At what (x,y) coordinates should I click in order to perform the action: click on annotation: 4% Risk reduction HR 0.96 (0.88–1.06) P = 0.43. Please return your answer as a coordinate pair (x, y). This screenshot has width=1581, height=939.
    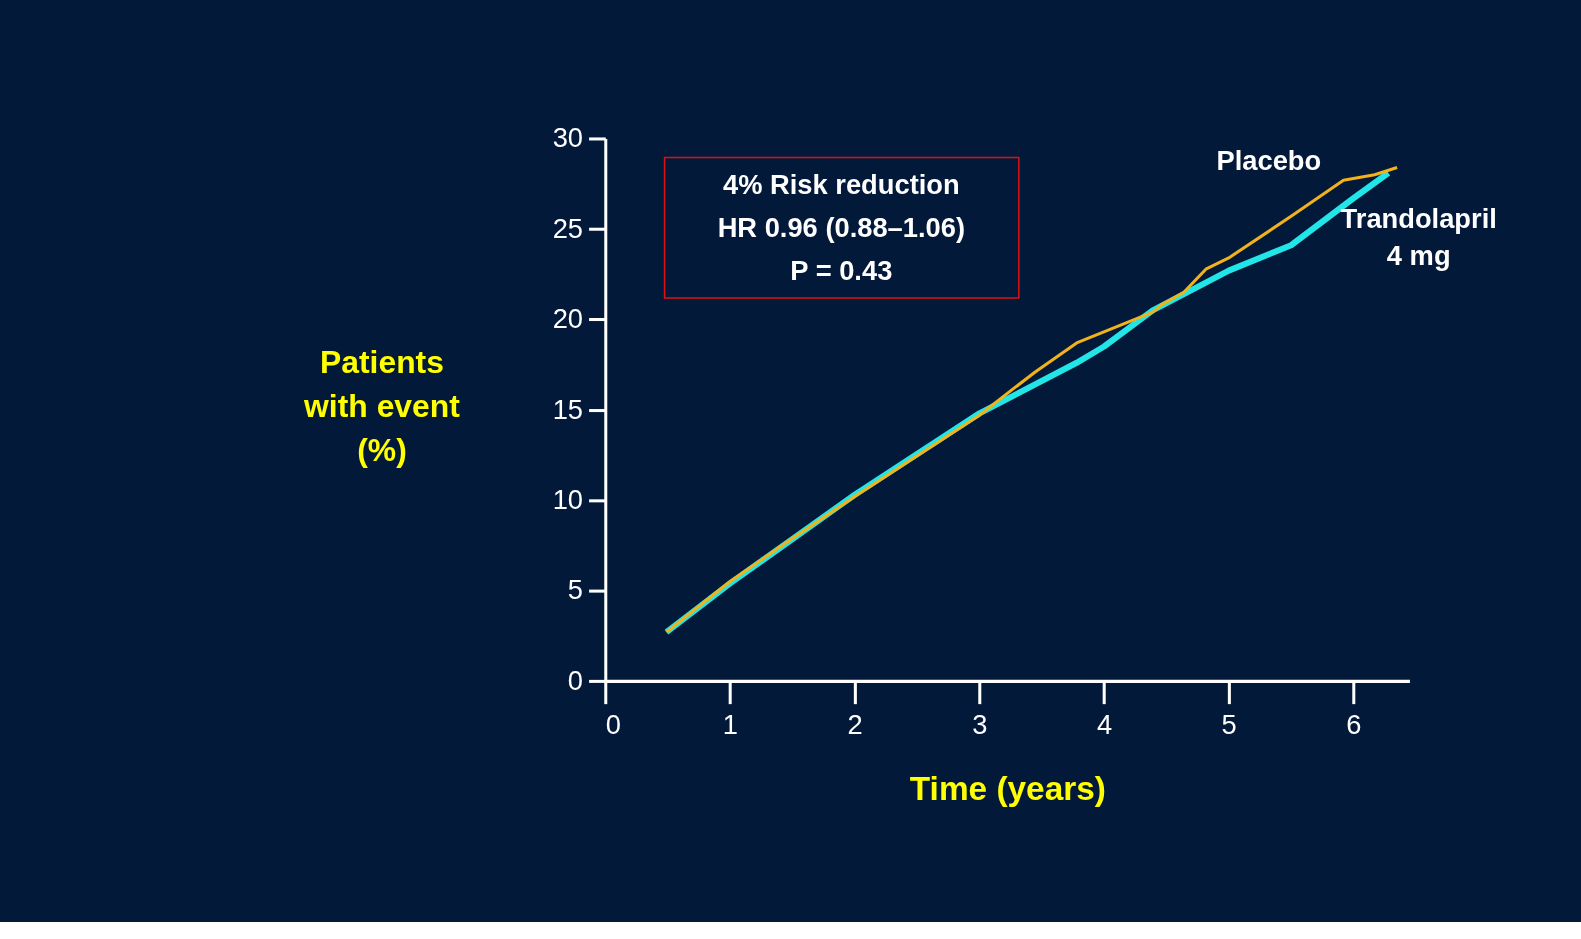
    Looking at the image, I should click on (841, 227).